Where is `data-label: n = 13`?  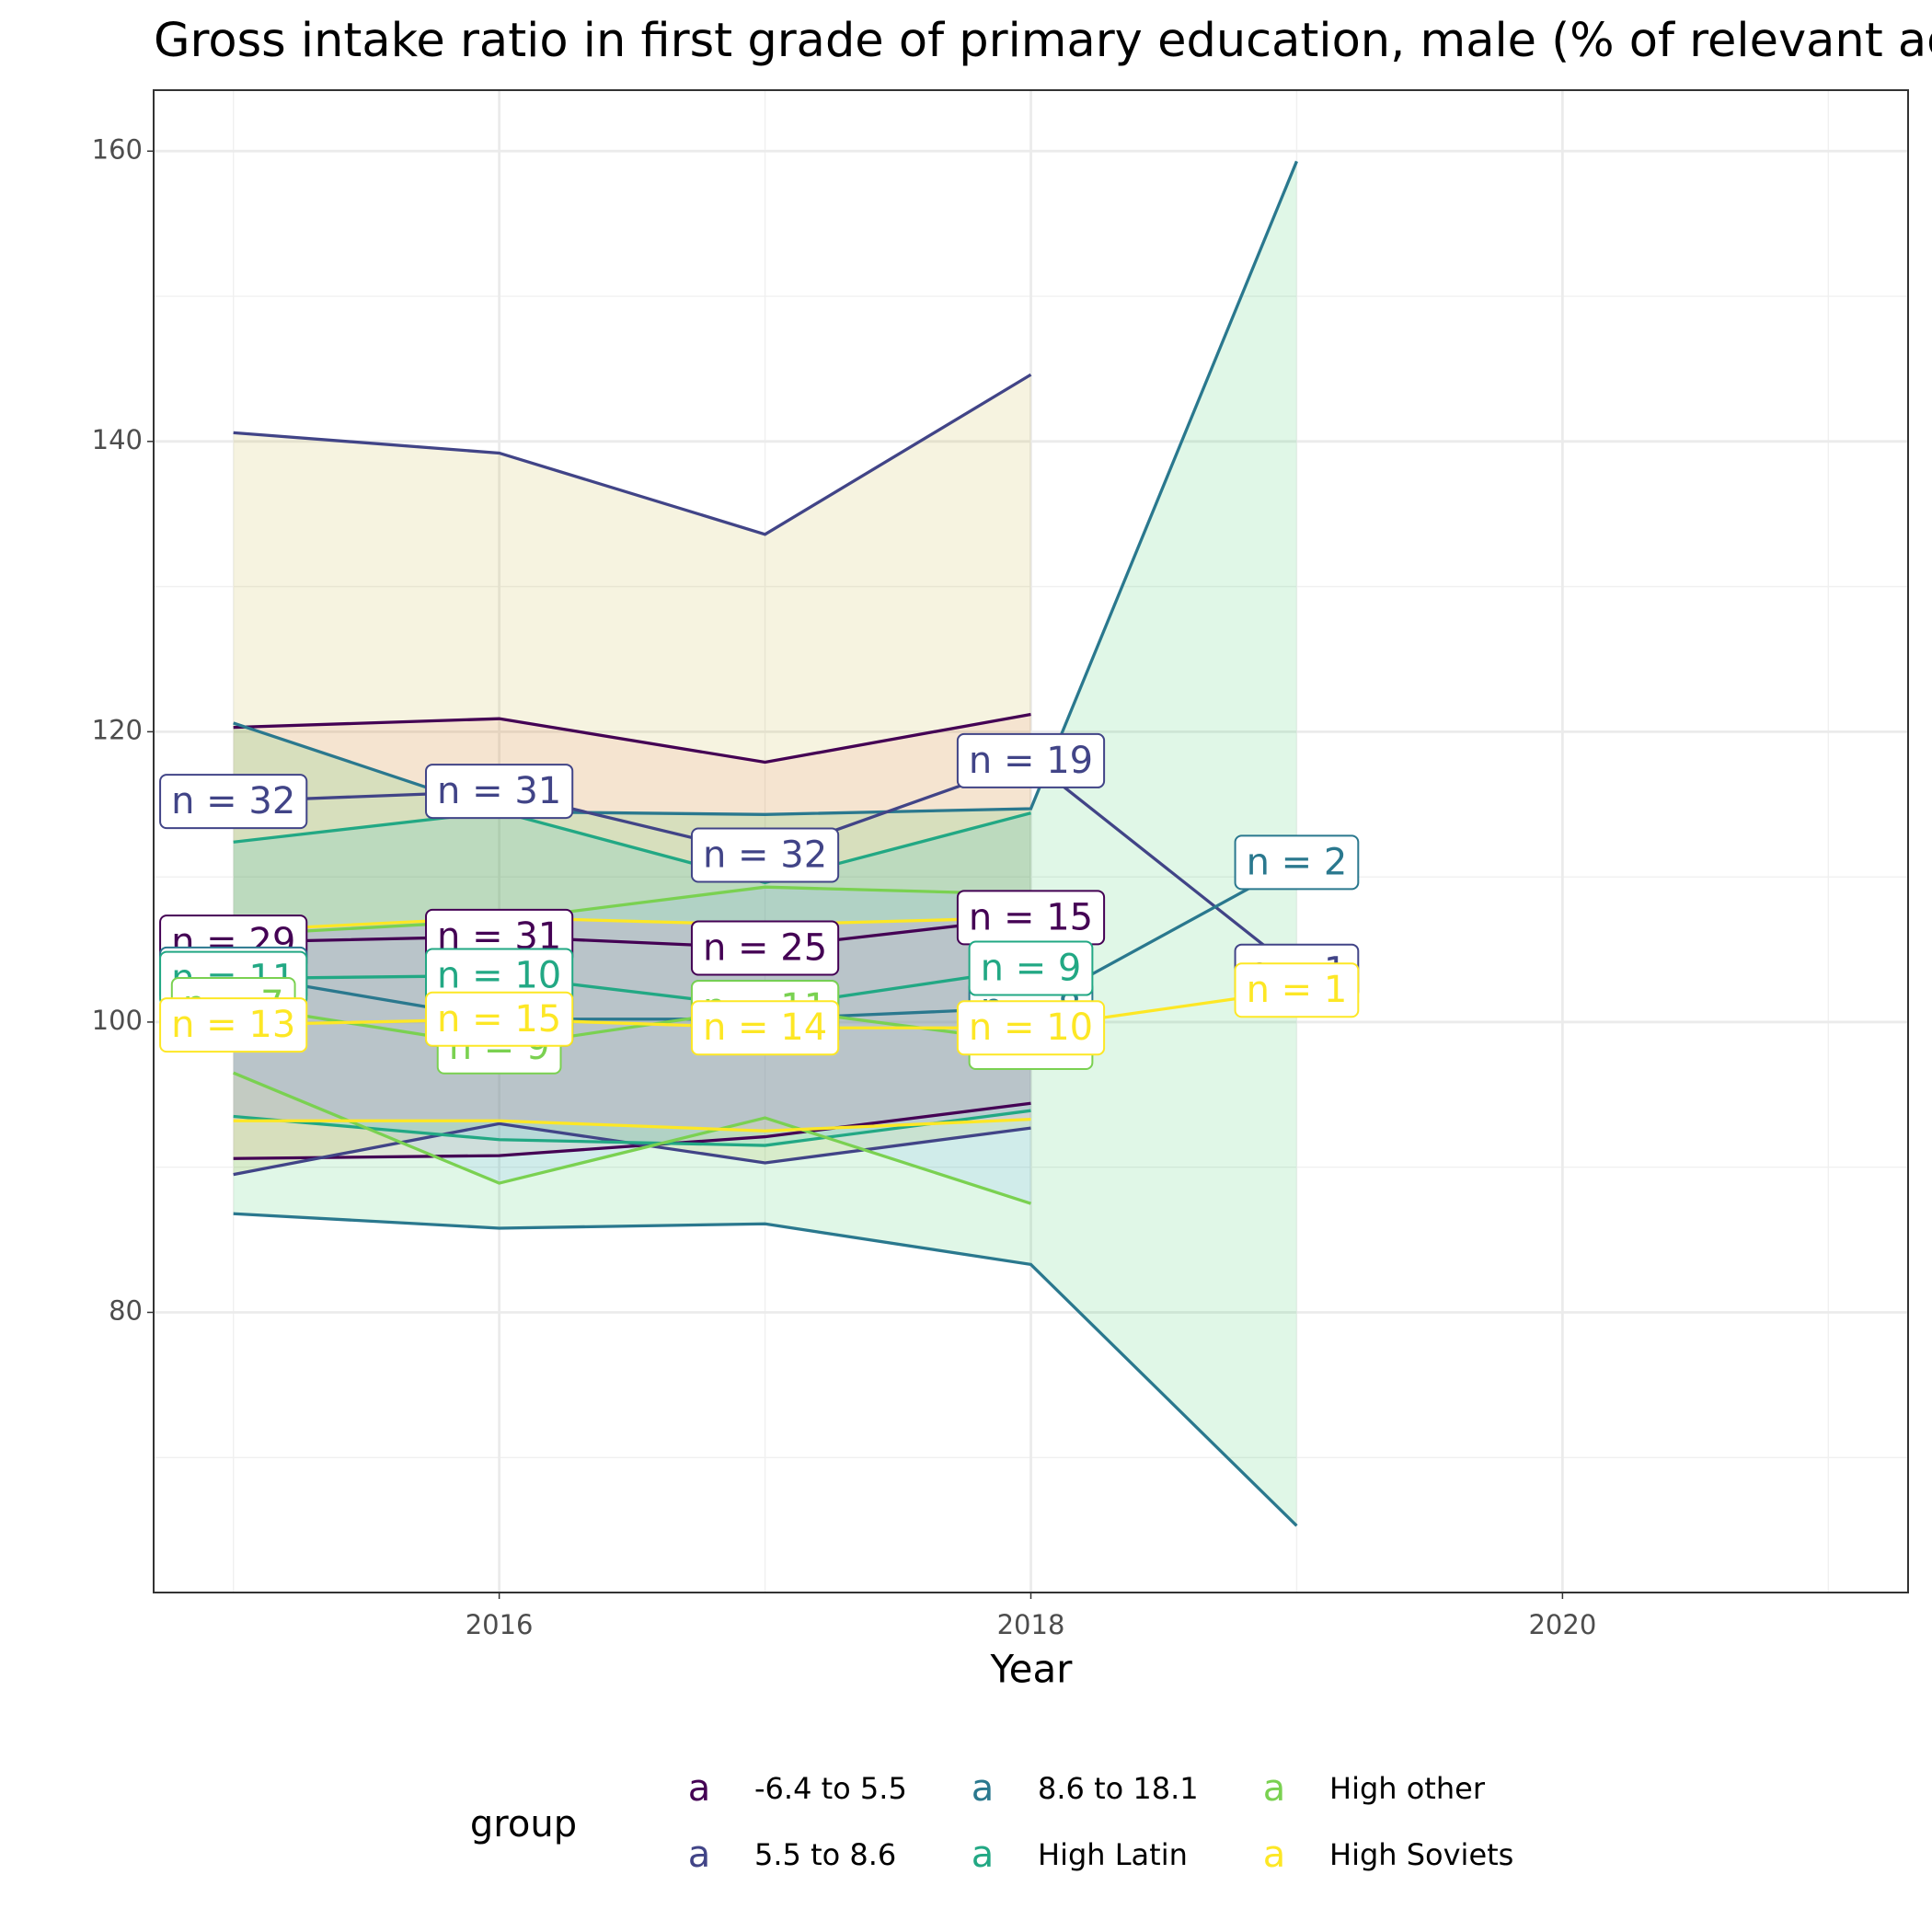
data-label: n = 13 is located at coordinates (233, 1025).